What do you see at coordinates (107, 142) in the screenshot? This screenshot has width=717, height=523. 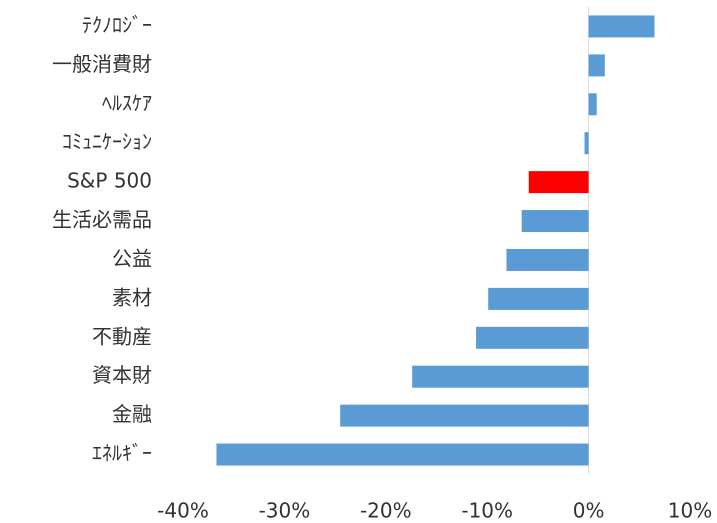 I see `y-tick-label: ｺﾐｭﾆｹｰｼｮﾝ` at bounding box center [107, 142].